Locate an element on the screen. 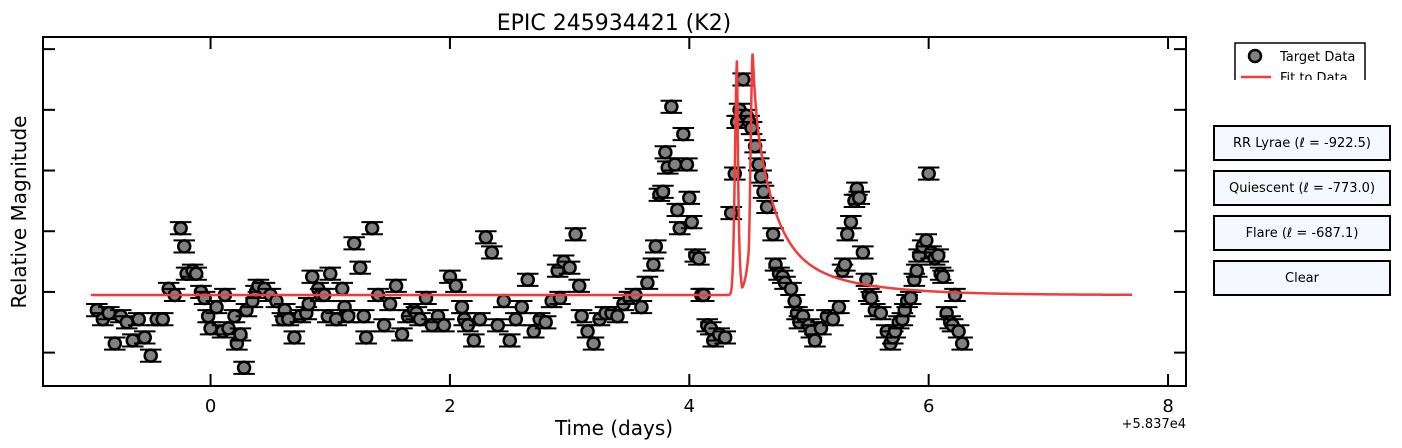 Image resolution: width=1402 pixels, height=448 pixels. x-axis-label: Time (days) is located at coordinates (613, 428).